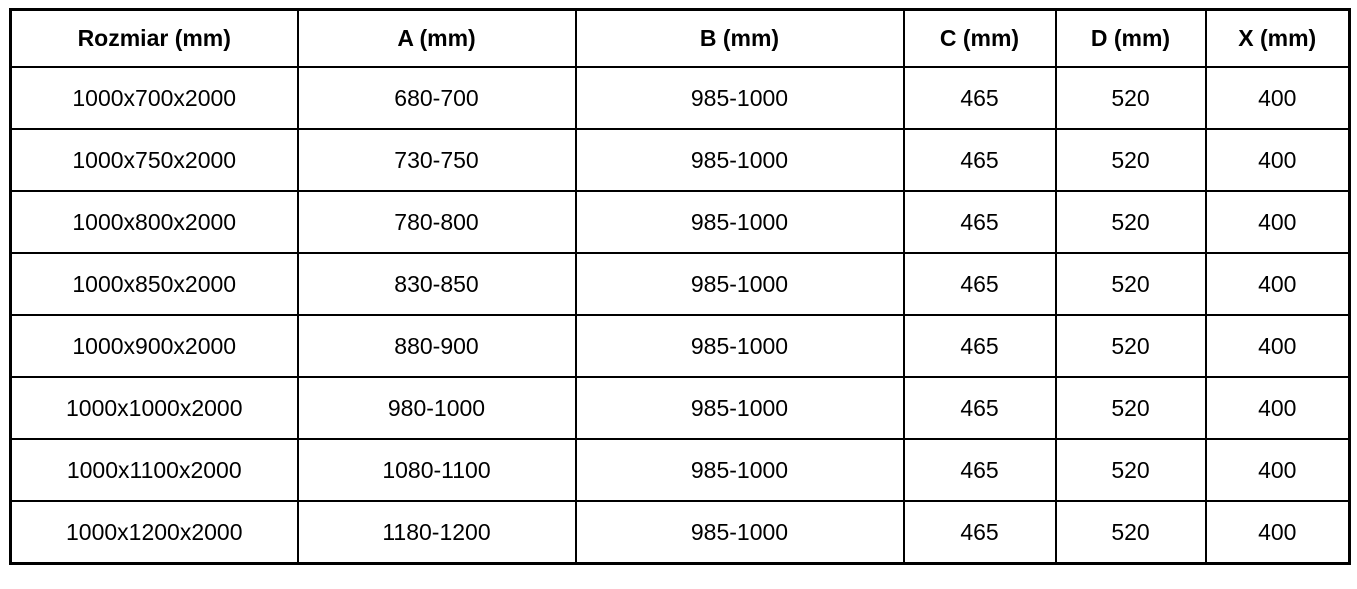 The height and width of the screenshot is (589, 1357). I want to click on table-row: 1000x800x2000 780-800 985-1000 465 520 400, so click(680, 222).